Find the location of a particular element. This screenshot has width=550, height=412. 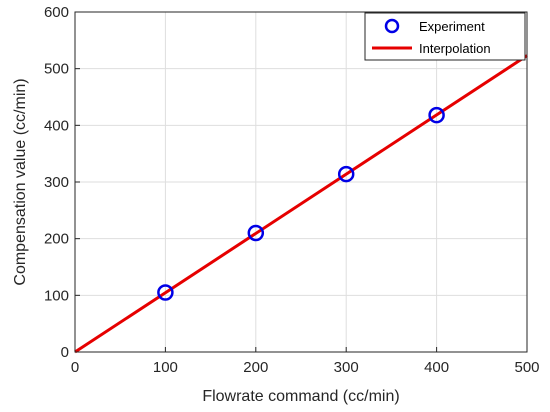

x-axis: 0 100 200 300 400 500 is located at coordinates (305, 361).